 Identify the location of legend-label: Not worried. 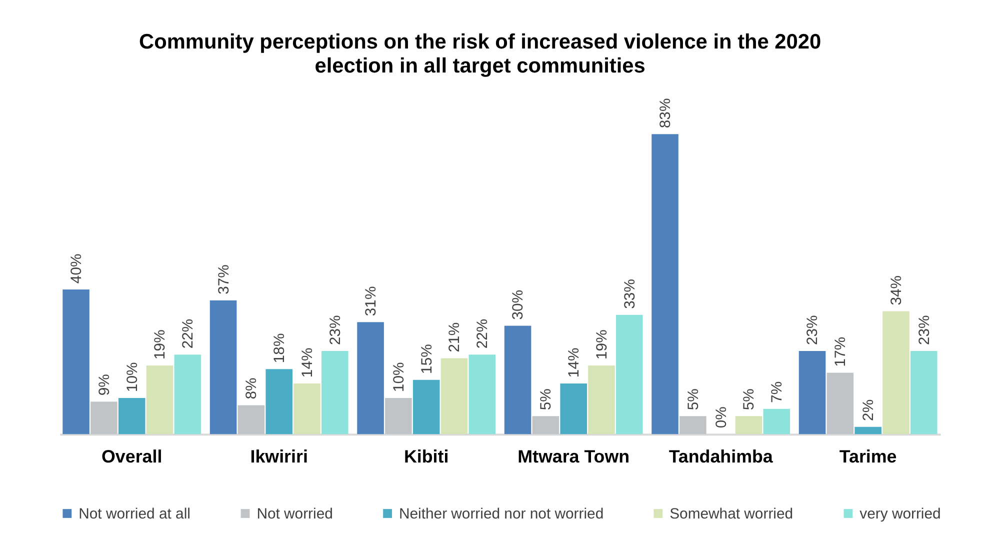
(294, 513).